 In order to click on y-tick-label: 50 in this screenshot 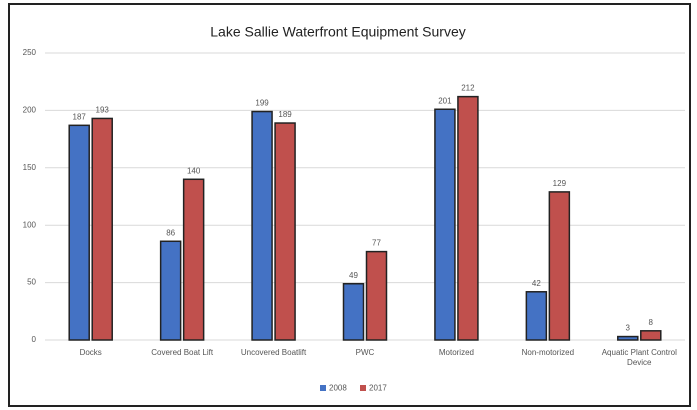, I will do `click(31, 282)`.